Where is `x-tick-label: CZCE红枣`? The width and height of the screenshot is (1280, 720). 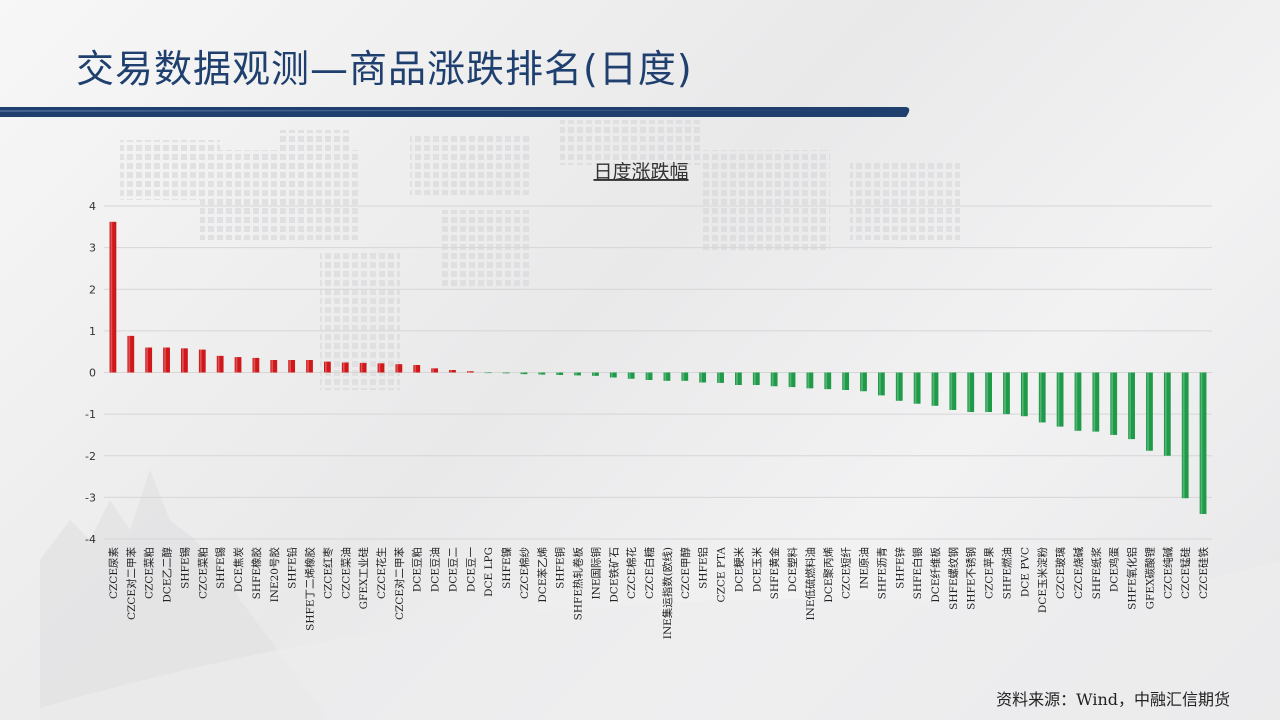
x-tick-label: CZCE红枣 is located at coordinates (327, 573).